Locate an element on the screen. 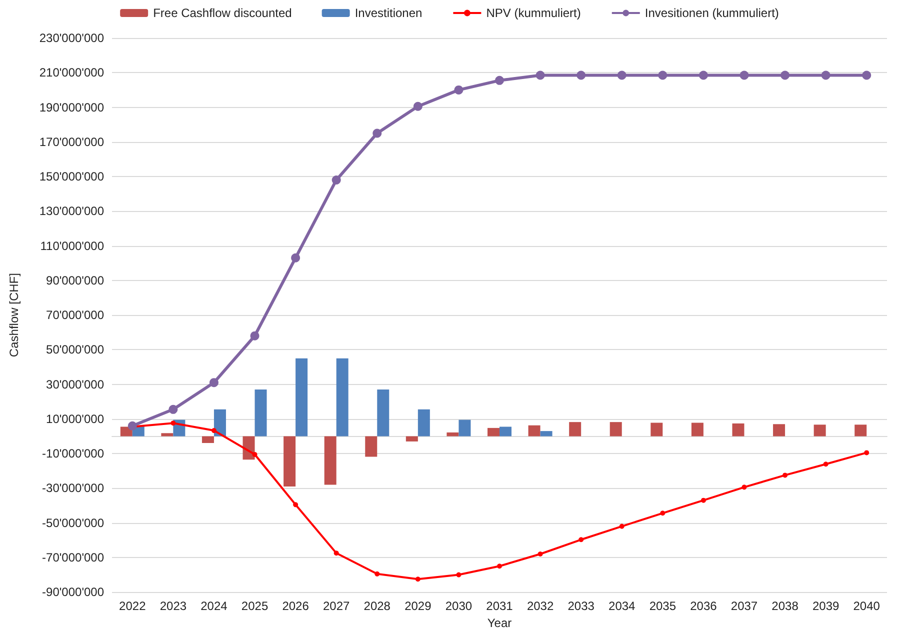  y-tick-label: -50'000'000 is located at coordinates (73, 523).